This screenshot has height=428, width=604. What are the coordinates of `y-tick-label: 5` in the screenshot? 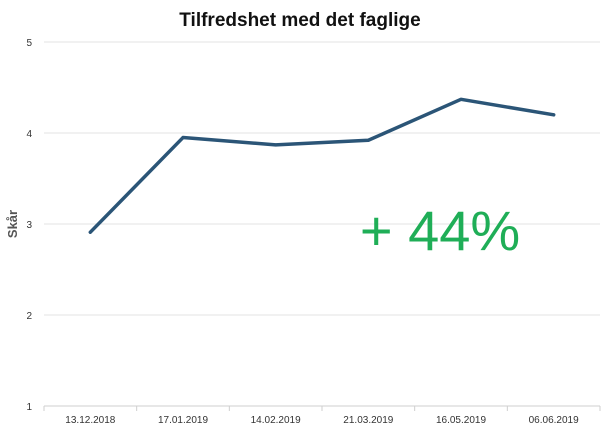 It's located at (29, 43).